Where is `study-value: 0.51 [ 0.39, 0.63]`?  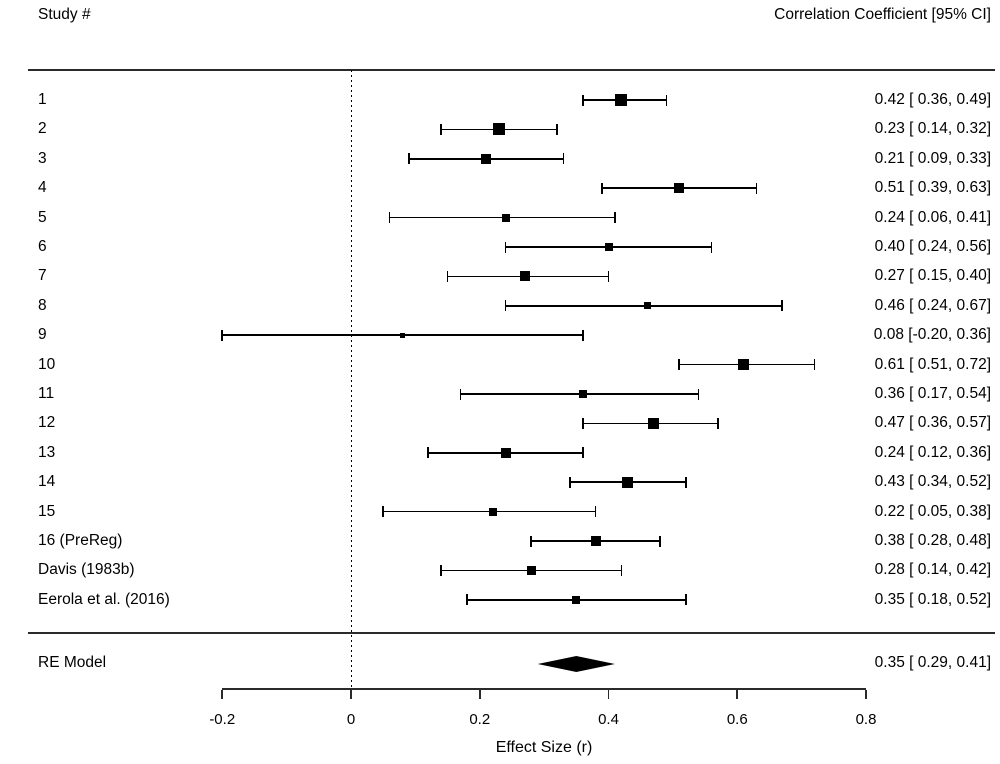 study-value: 0.51 [ 0.39, 0.63] is located at coordinates (932, 188).